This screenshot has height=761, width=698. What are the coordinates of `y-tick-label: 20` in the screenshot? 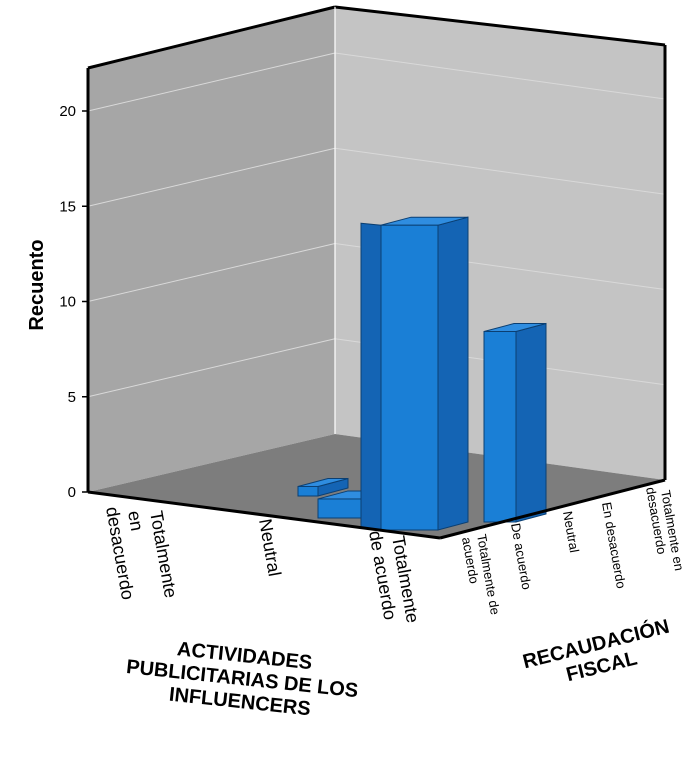 It's located at (67, 111).